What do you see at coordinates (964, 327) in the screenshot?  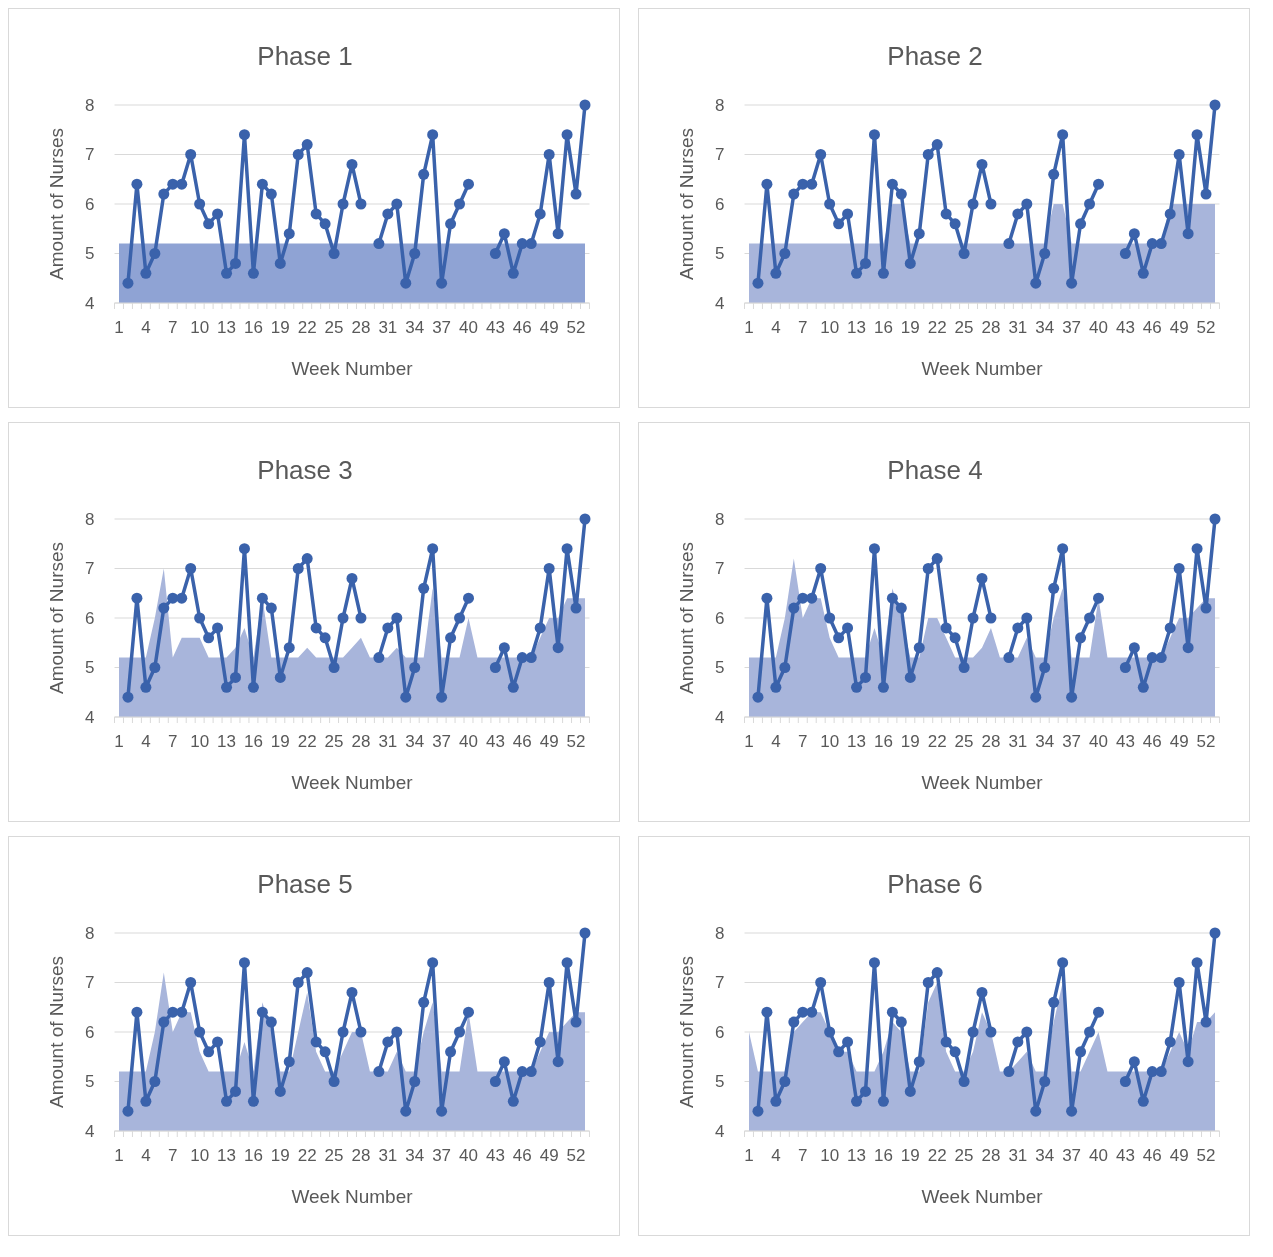 I see `x-tick-label: 25` at bounding box center [964, 327].